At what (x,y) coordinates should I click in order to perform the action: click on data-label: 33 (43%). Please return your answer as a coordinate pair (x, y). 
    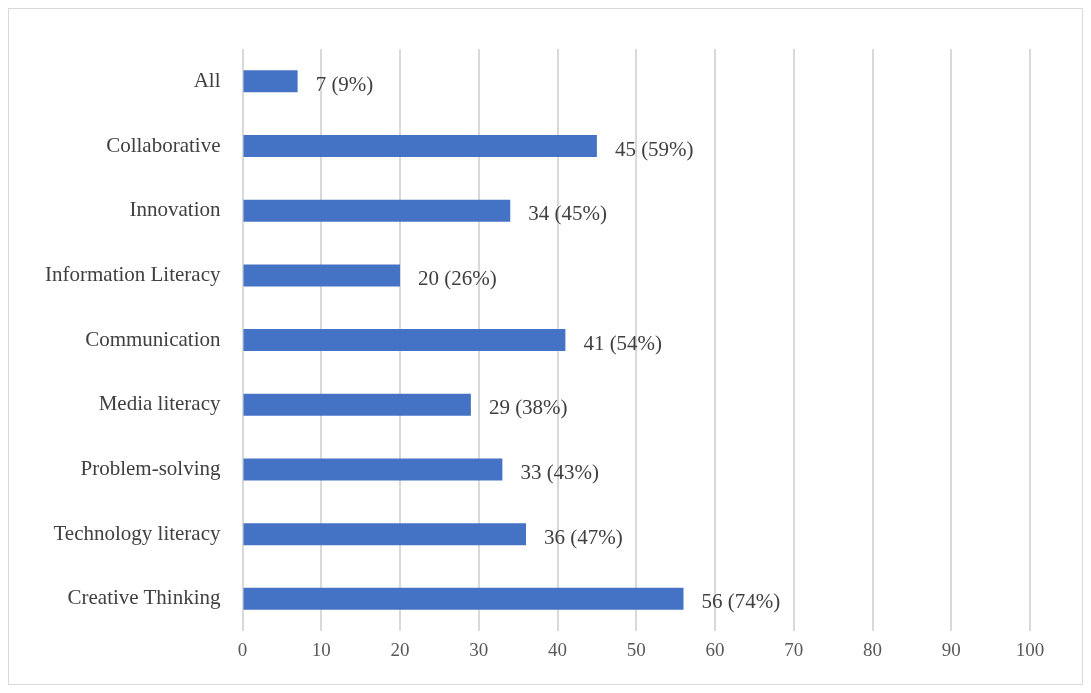
    Looking at the image, I should click on (560, 471).